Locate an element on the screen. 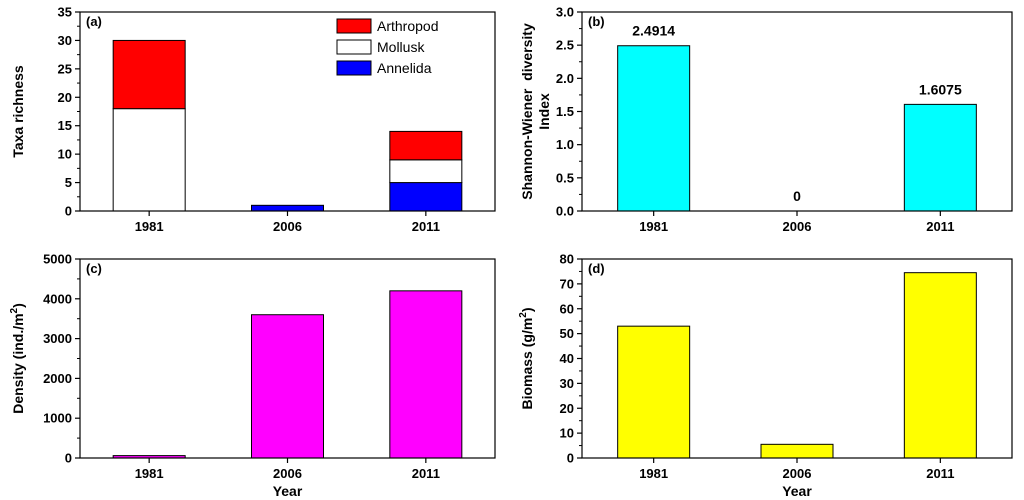 This screenshot has height=500, width=1024. y-tick-label: 4000 is located at coordinates (57, 298).